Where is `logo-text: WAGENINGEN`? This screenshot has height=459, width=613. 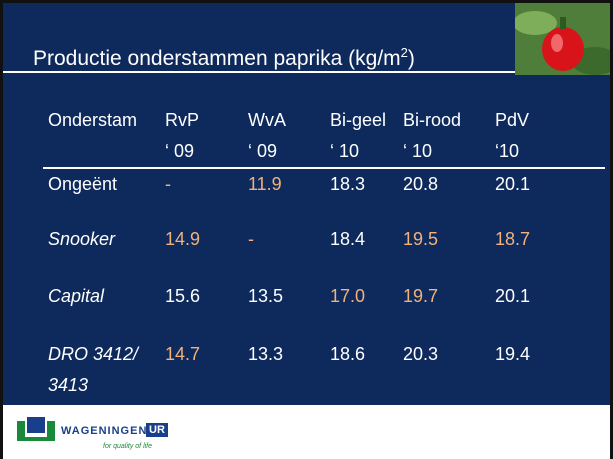 logo-text: WAGENINGEN is located at coordinates (104, 431).